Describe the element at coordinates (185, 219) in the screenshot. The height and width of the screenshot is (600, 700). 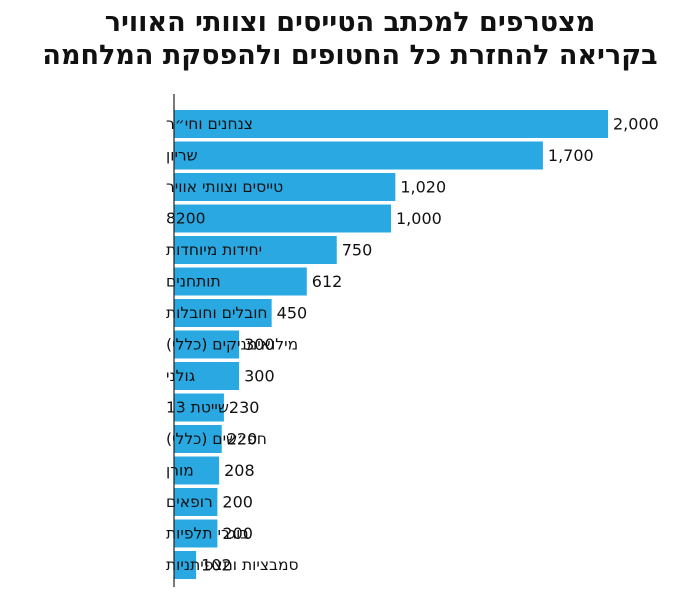
I see `category-label: 8200` at that location.